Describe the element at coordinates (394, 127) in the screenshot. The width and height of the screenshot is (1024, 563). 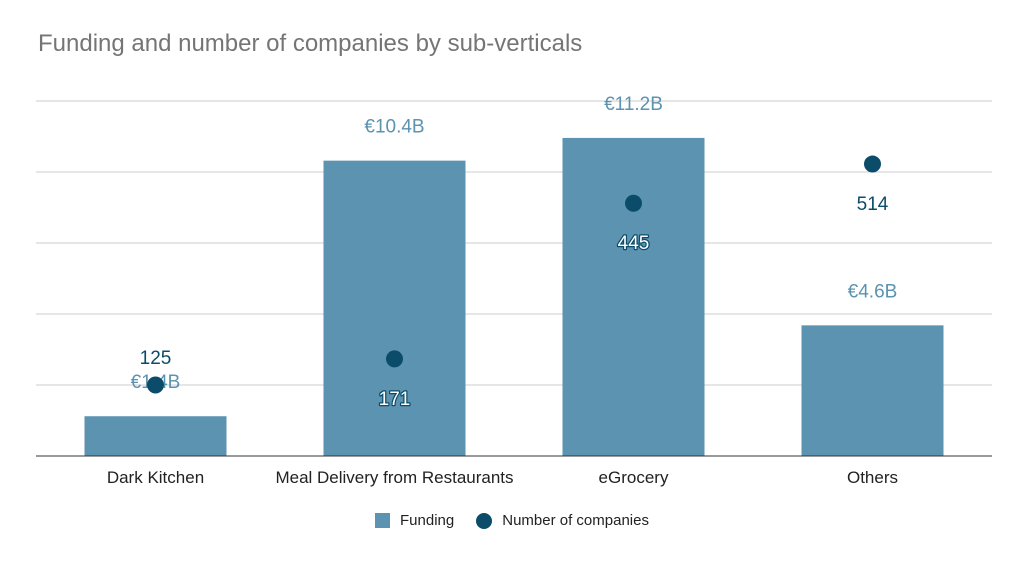
I see `funding-data-label: €10.4B` at that location.